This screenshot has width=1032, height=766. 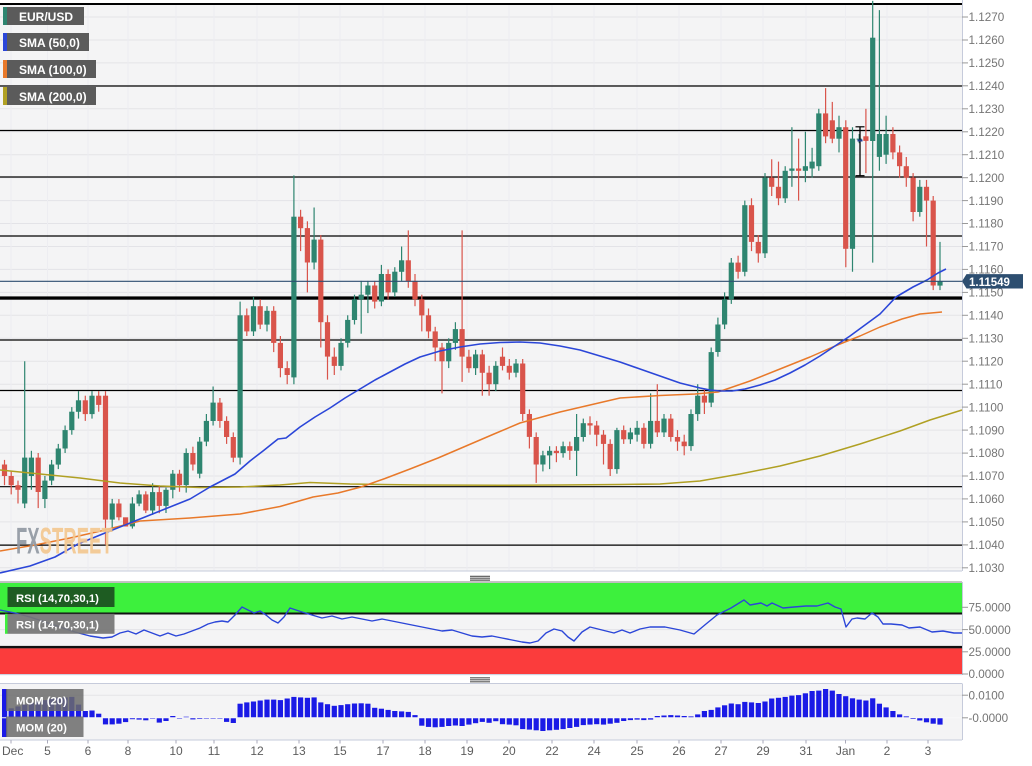 What do you see at coordinates (987, 86) in the screenshot?
I see `svg-text: 1.1240` at bounding box center [987, 86].